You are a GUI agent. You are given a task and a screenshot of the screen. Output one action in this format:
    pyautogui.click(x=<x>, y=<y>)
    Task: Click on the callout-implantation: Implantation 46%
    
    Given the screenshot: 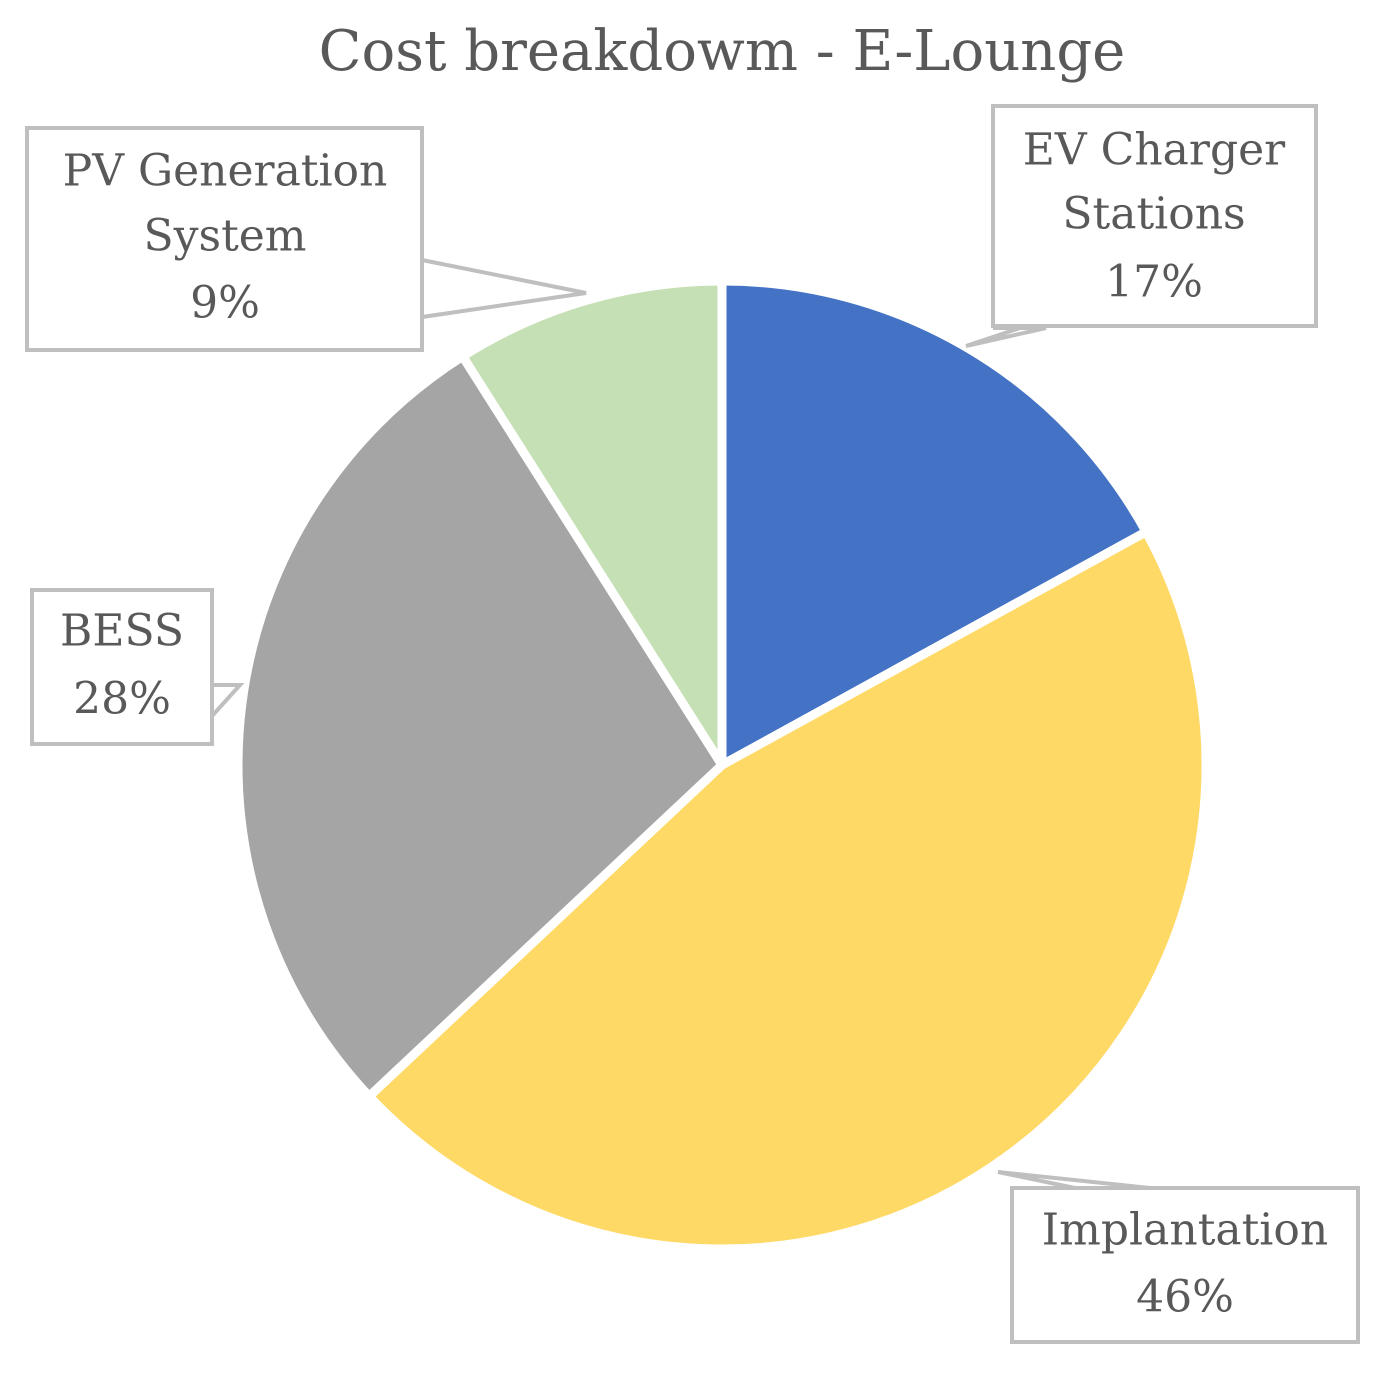 What is the action you would take?
    pyautogui.click(x=1178, y=1257)
    